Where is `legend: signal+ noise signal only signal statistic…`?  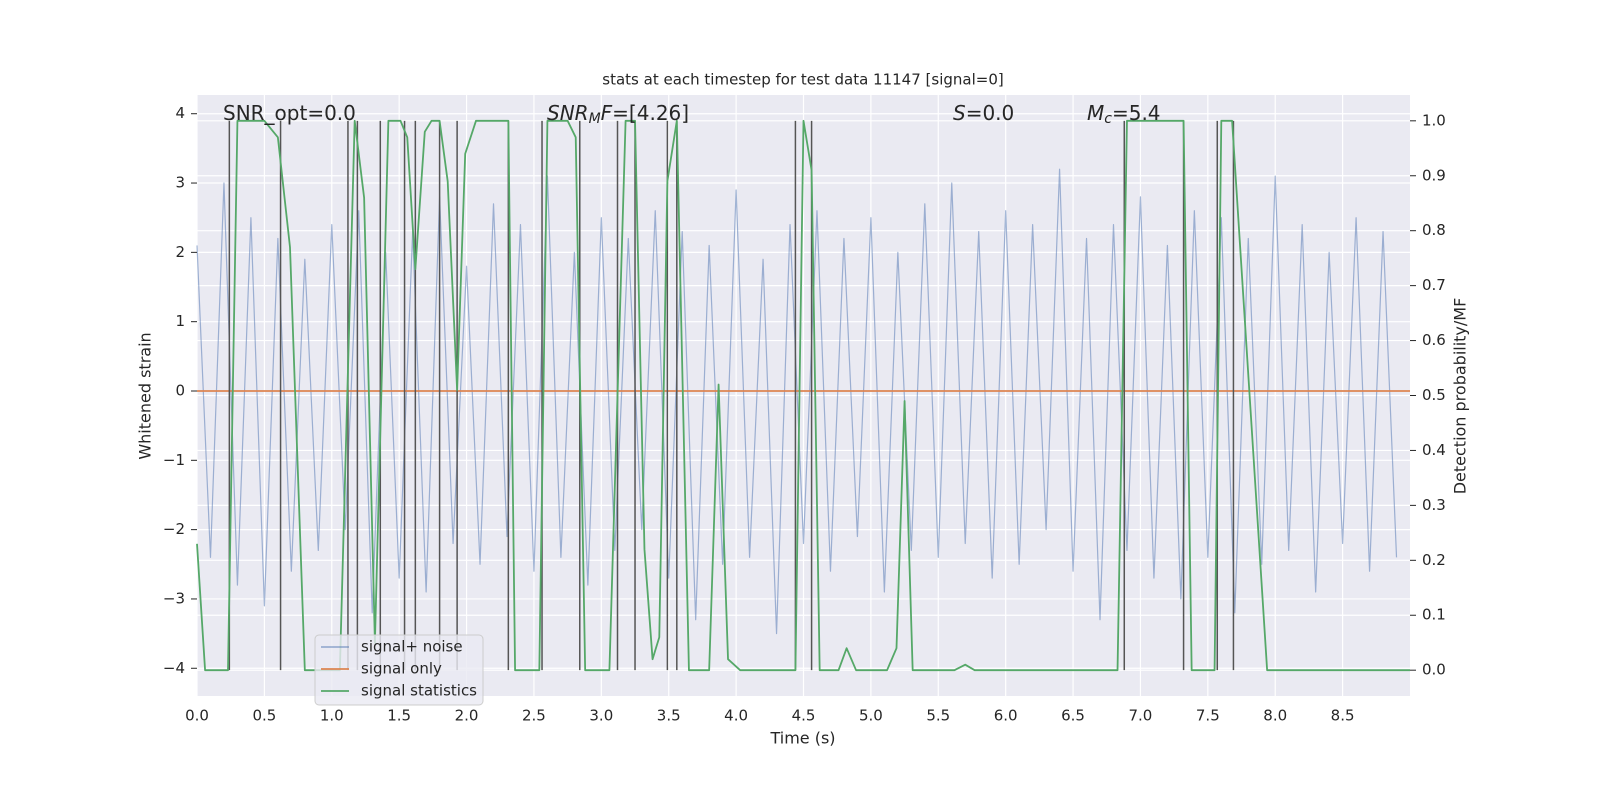 legend: signal+ noise signal only signal statistic… is located at coordinates (399, 670).